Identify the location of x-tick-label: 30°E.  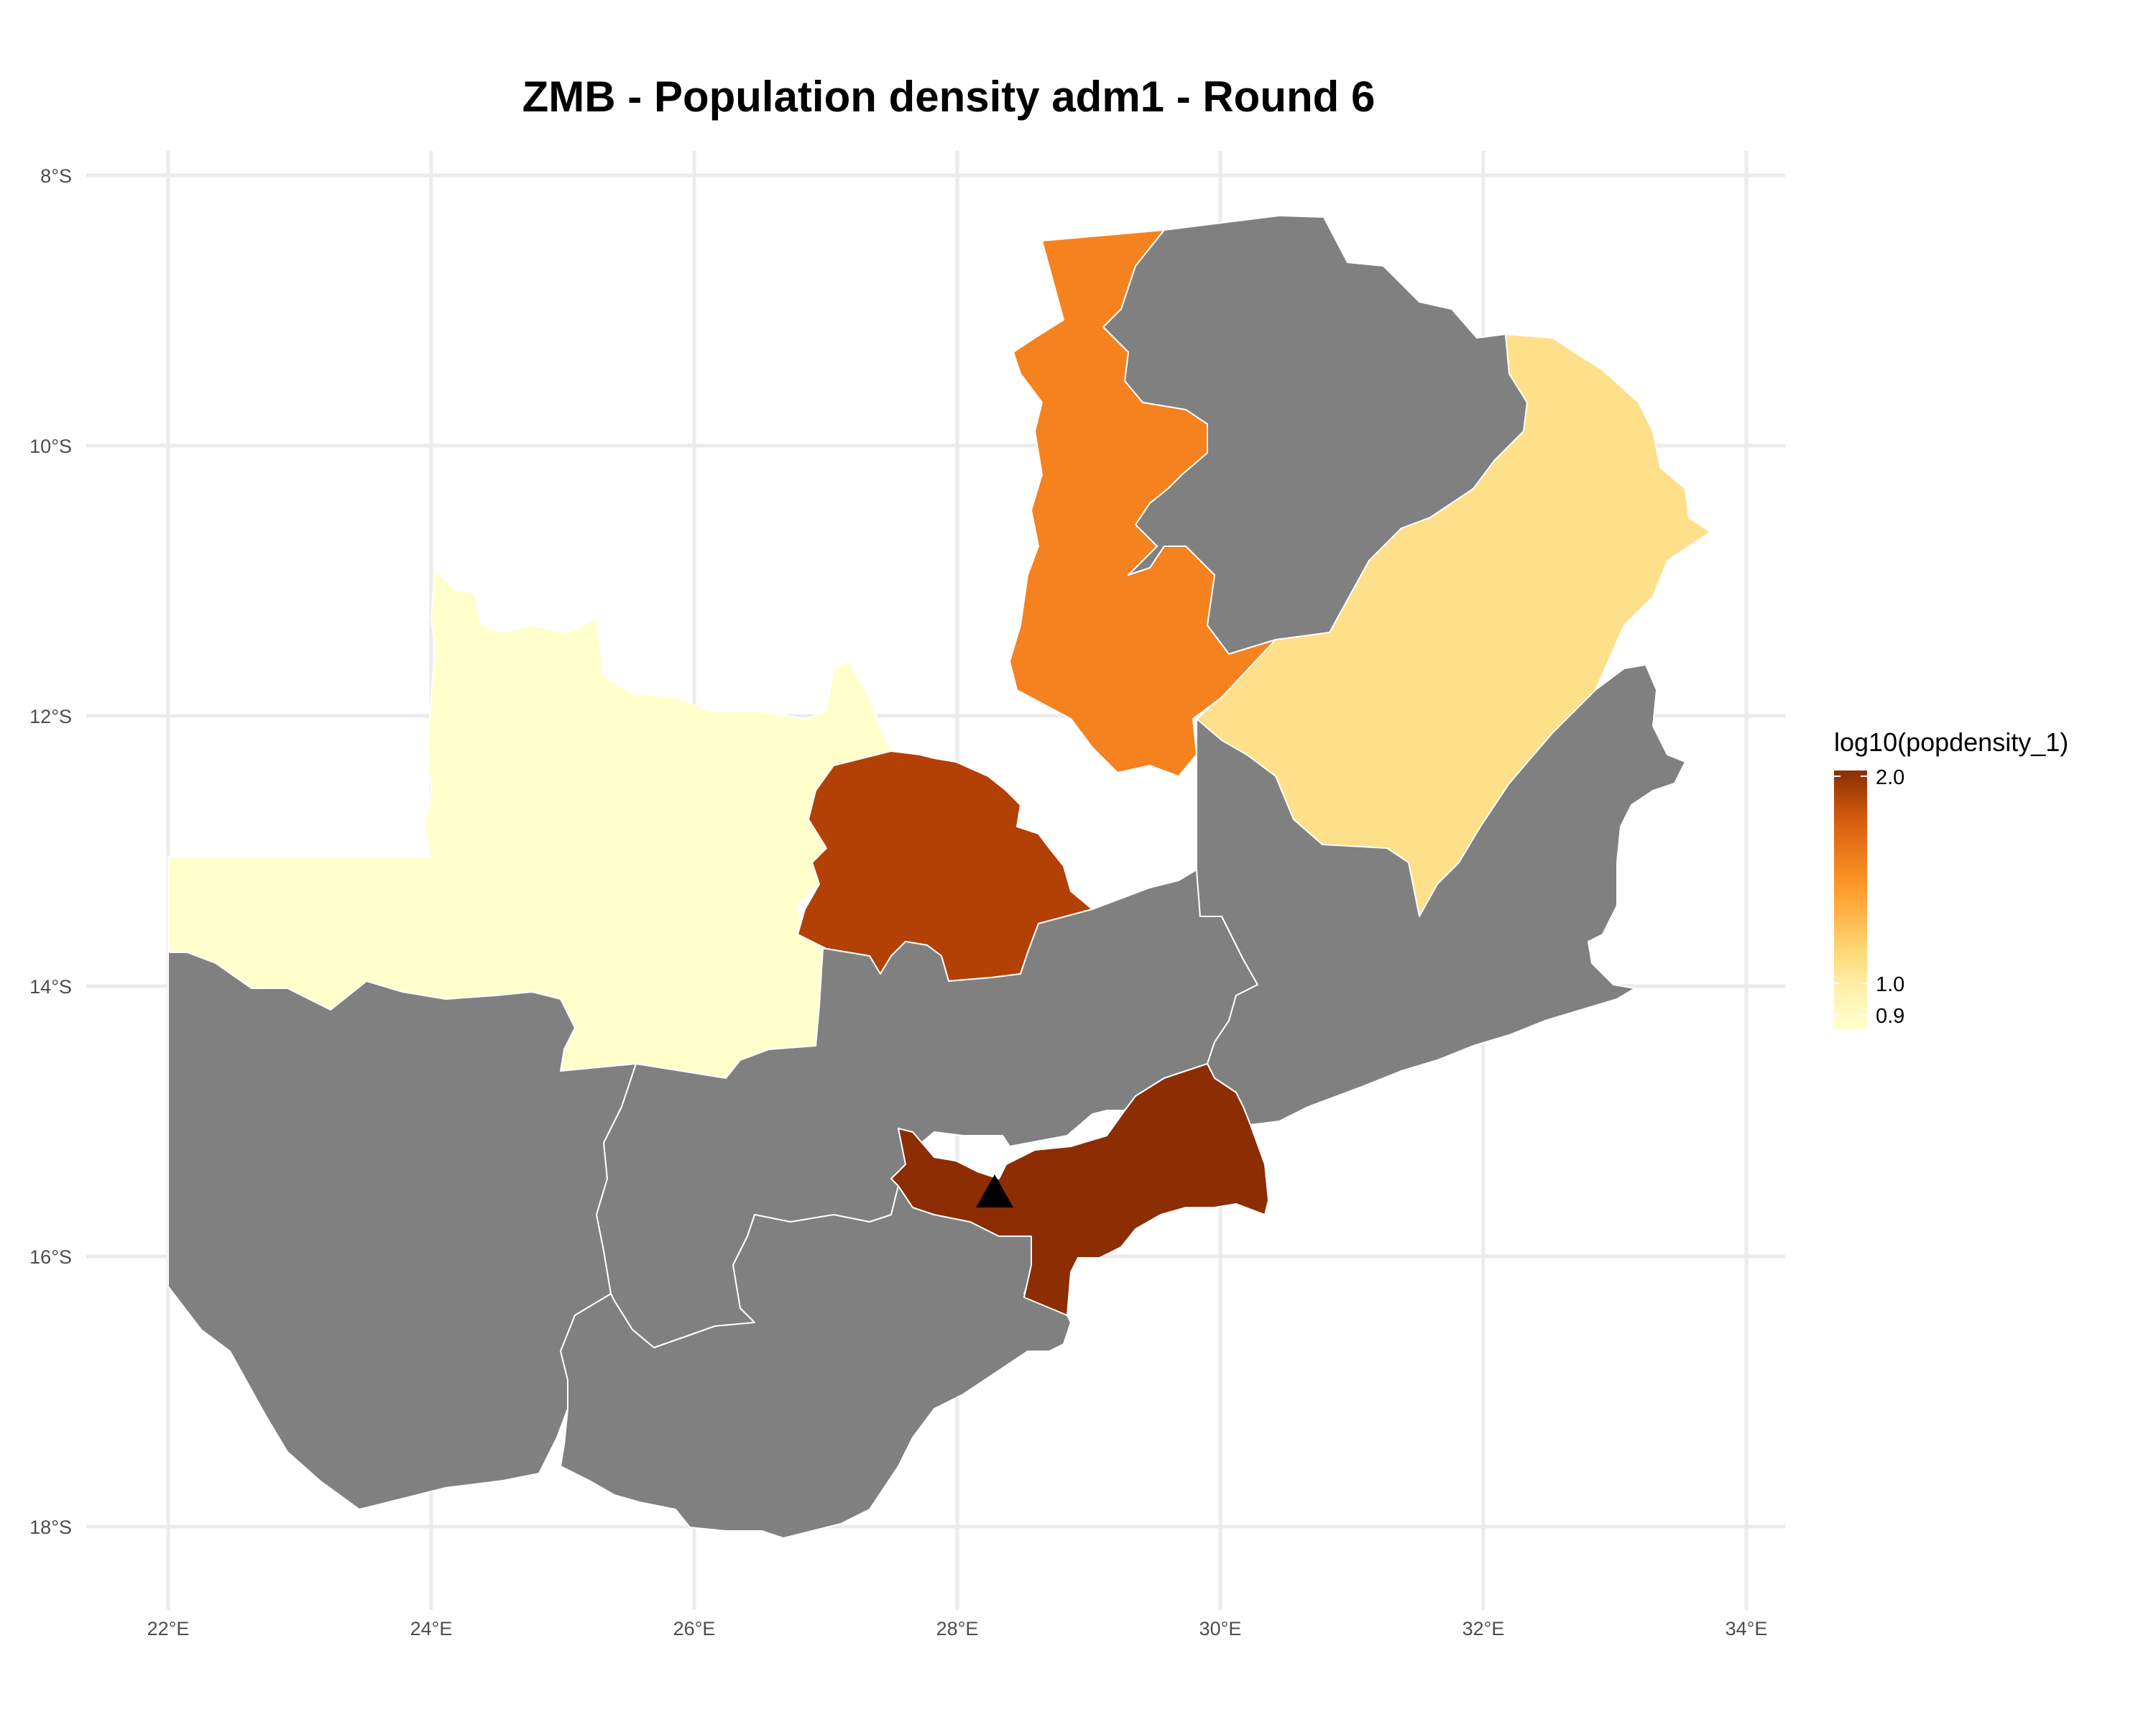
(1220, 1628).